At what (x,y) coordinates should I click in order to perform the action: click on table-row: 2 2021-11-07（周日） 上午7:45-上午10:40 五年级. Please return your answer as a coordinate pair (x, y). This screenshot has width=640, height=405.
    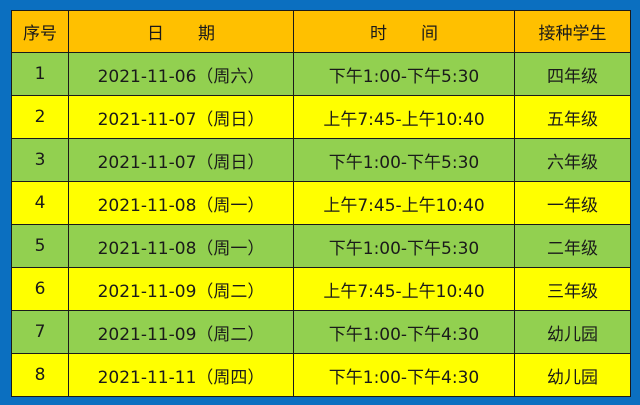
    Looking at the image, I should click on (321, 117).